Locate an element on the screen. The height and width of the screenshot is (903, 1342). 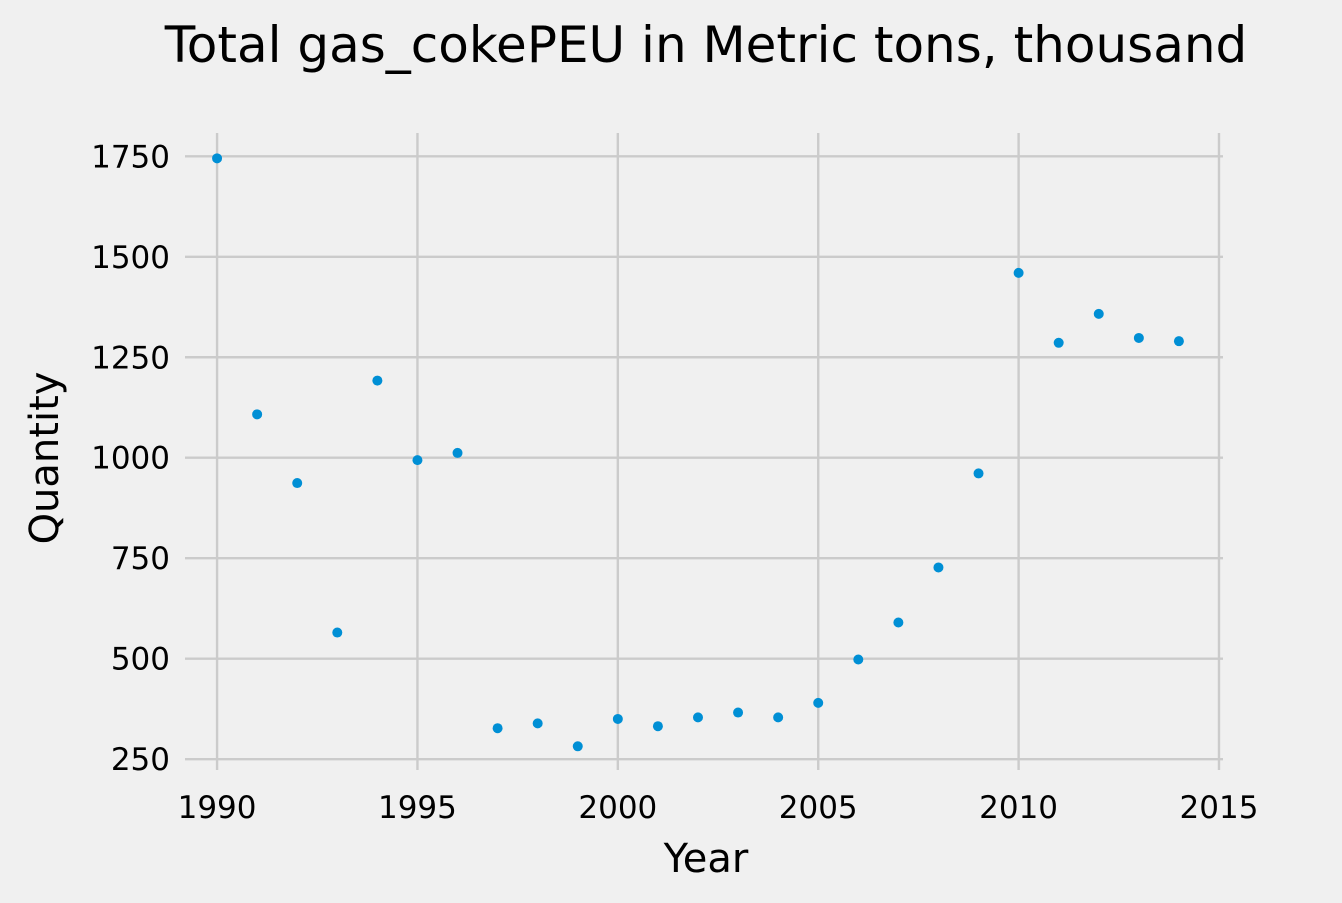
y-tick-label: 250 is located at coordinates (140, 760).